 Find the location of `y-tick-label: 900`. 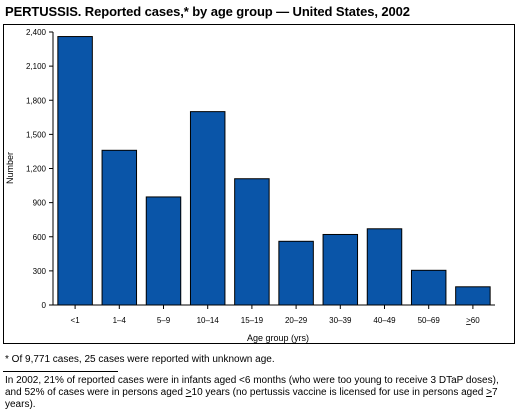

y-tick-label: 900 is located at coordinates (40, 203).